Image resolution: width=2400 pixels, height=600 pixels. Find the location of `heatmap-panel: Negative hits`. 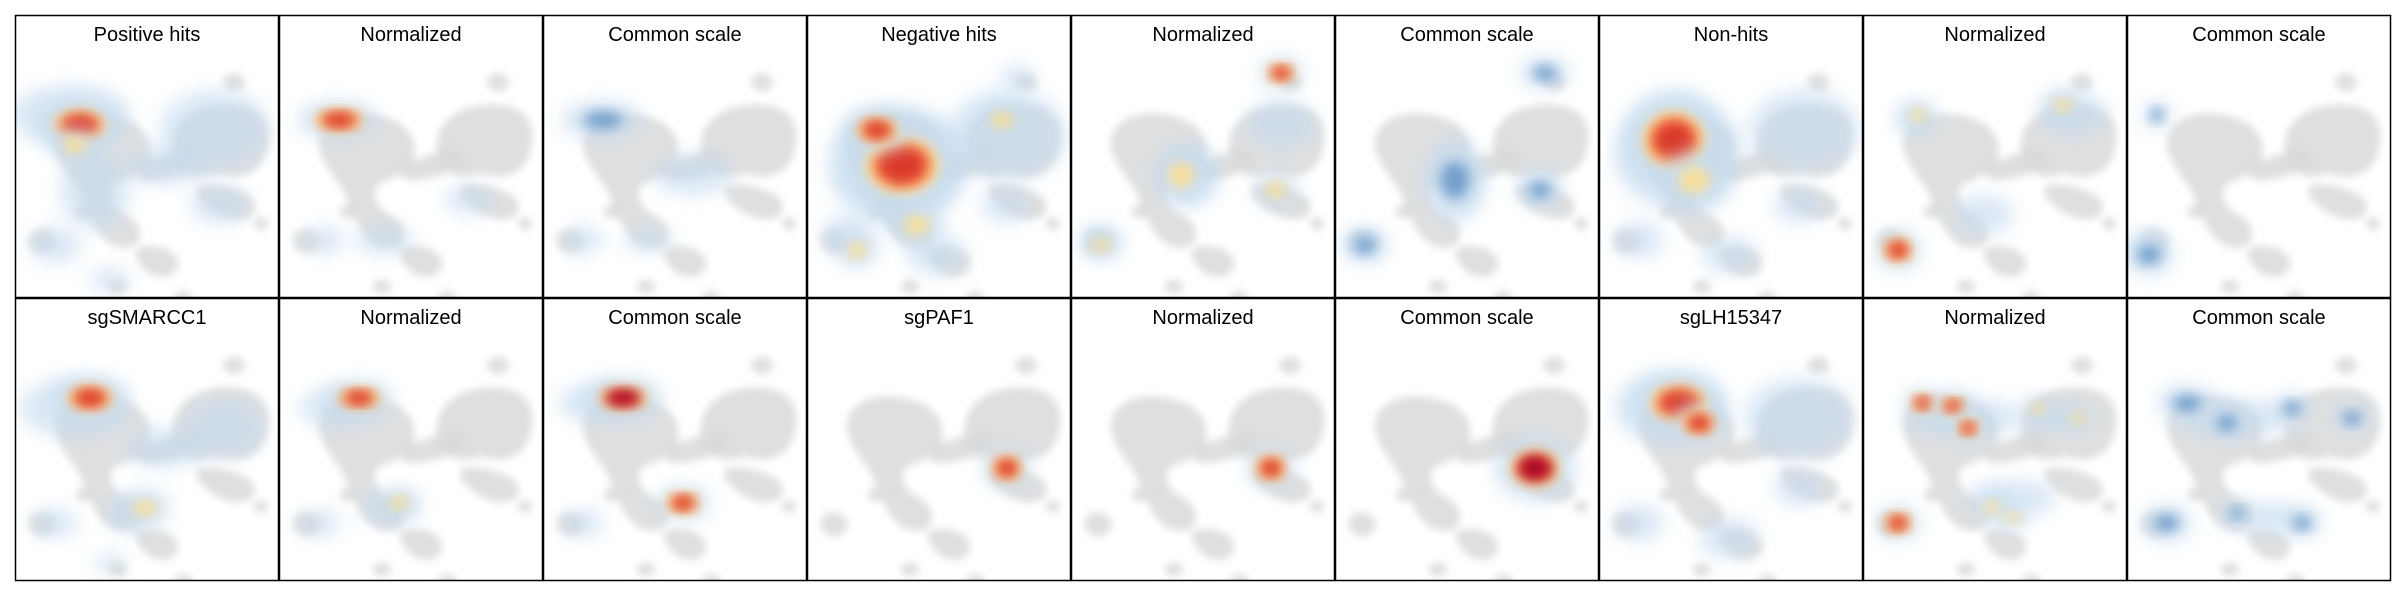

heatmap-panel: Negative hits is located at coordinates (939, 156).